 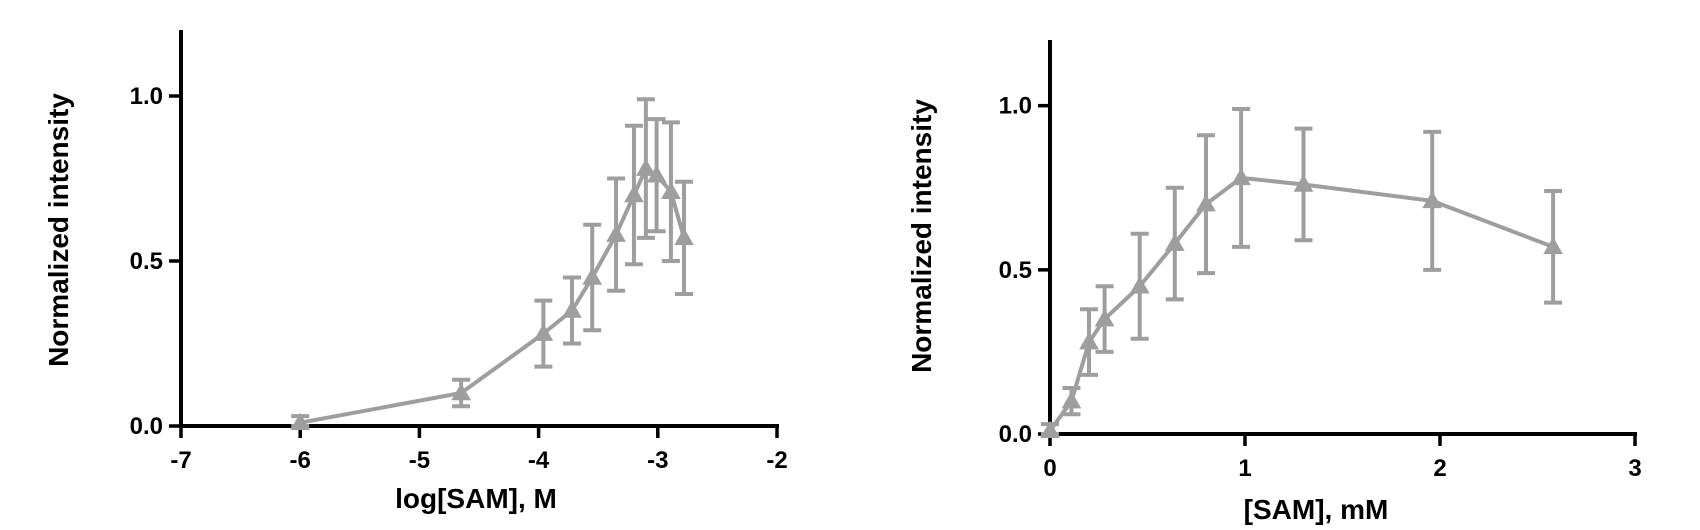 I want to click on chart-left-y-tick-label: 1.0, so click(x=146, y=96).